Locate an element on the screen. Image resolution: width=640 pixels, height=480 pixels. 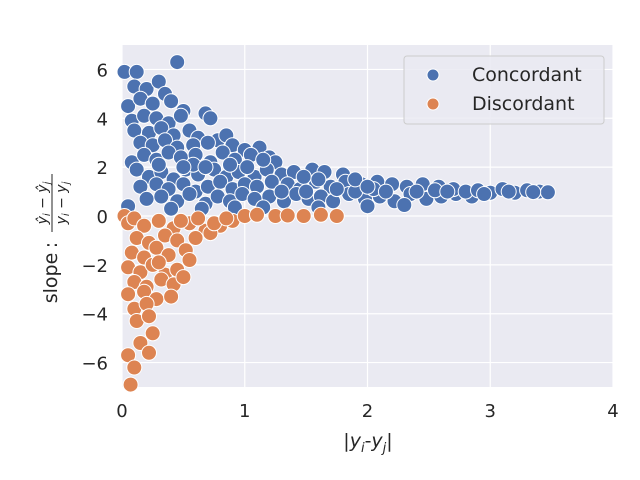
y-axis-label-text: slope is located at coordinates (51, 278).